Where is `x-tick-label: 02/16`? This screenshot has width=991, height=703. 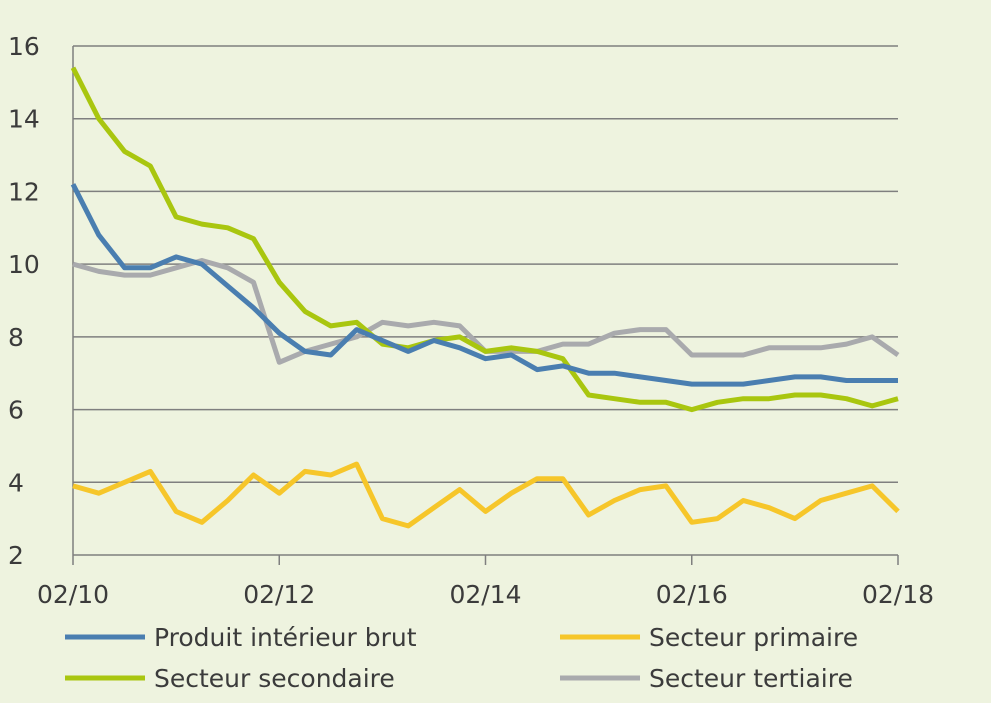 x-tick-label: 02/16 is located at coordinates (692, 594).